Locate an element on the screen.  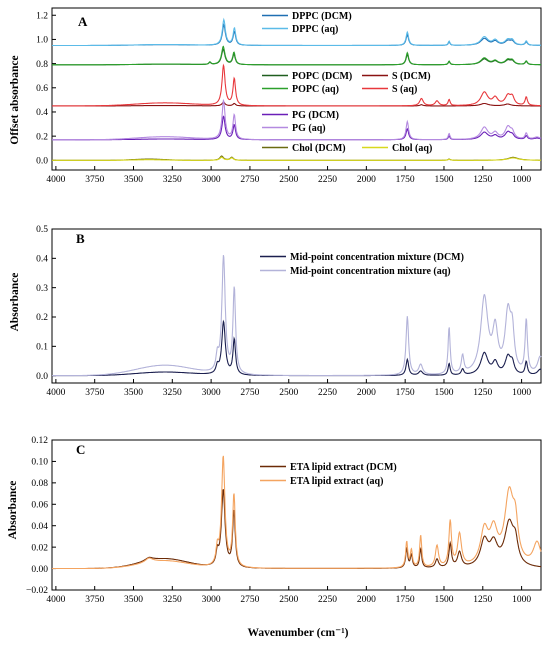
series-line-chol-aq is located at coordinates (296, 158).